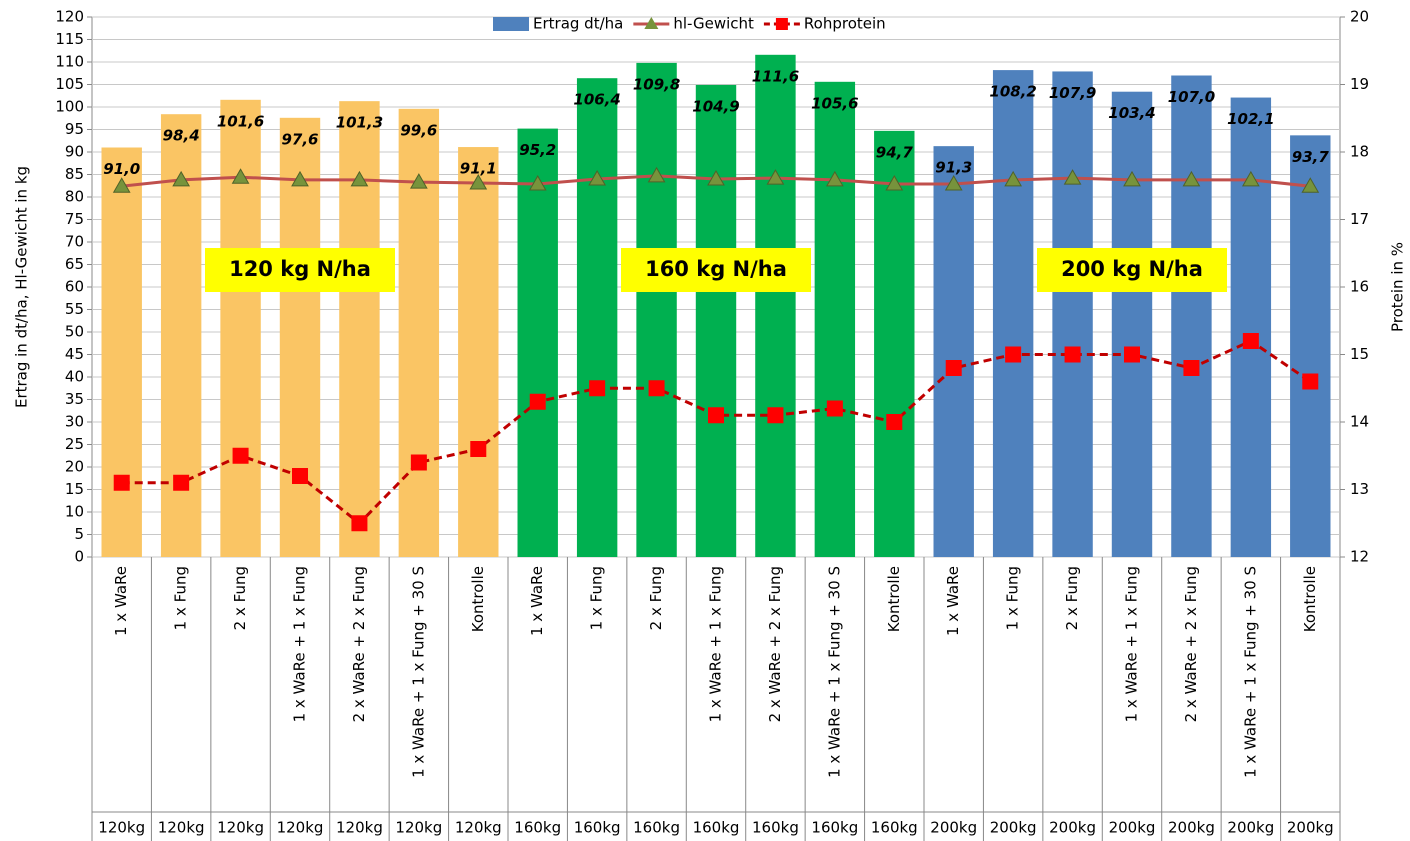 The width and height of the screenshot is (1410, 841). I want to click on y2-tick-label: 18, so click(1359, 152).